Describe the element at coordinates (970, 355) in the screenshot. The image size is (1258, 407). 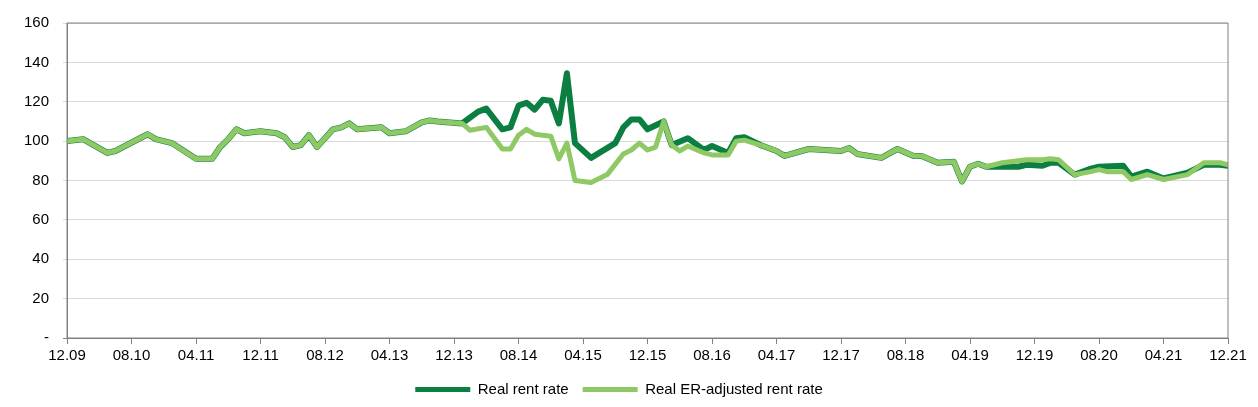
I see `x-tick-label: 04.19` at that location.